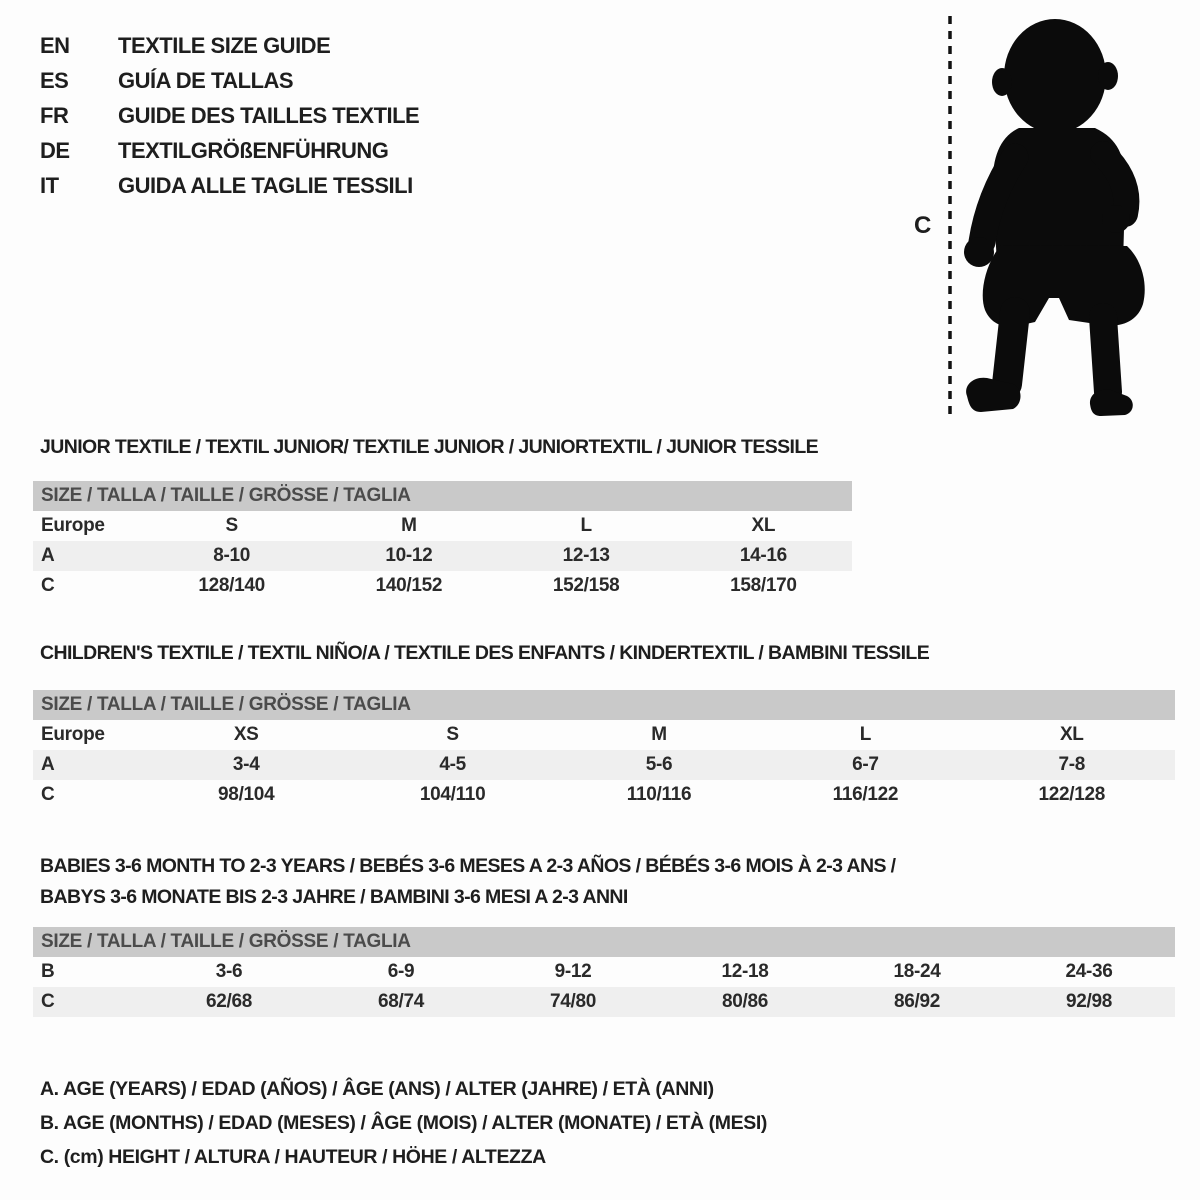 Image resolution: width=1200 pixels, height=1200 pixels. What do you see at coordinates (573, 1001) in the screenshot?
I see `cell: 74/80` at bounding box center [573, 1001].